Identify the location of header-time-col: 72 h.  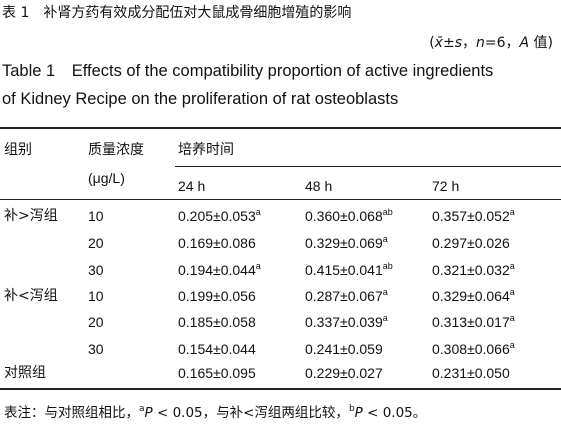
(446, 186).